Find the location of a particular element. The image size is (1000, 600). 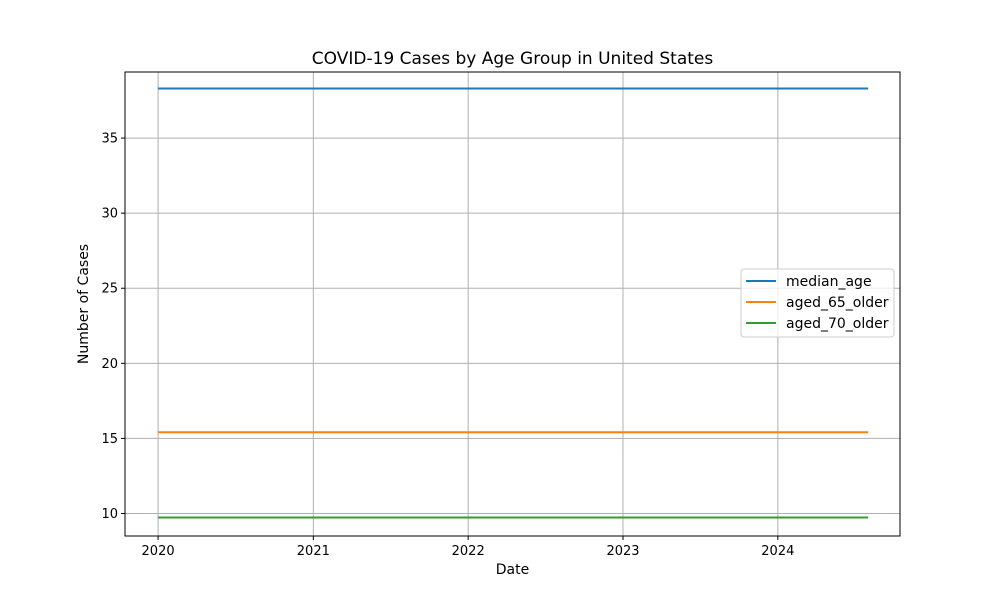

y-tick-label: 35 is located at coordinates (109, 139).